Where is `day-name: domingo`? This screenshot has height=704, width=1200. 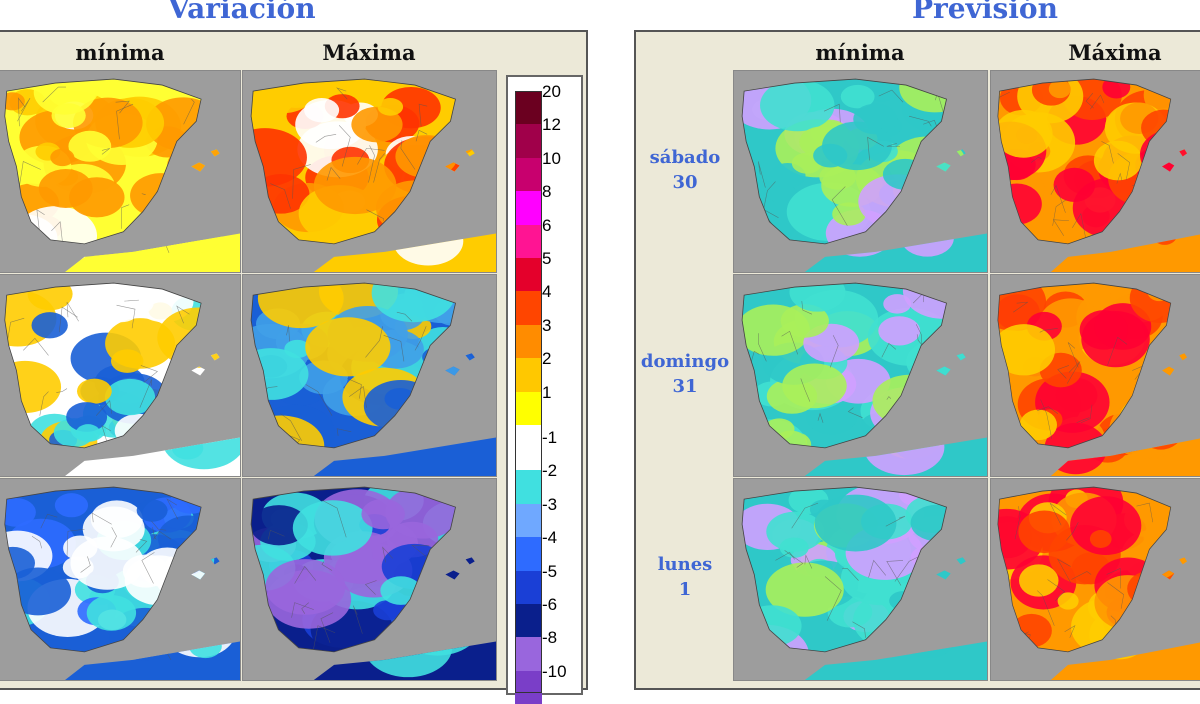
day-name: domingo is located at coordinates (685, 361).